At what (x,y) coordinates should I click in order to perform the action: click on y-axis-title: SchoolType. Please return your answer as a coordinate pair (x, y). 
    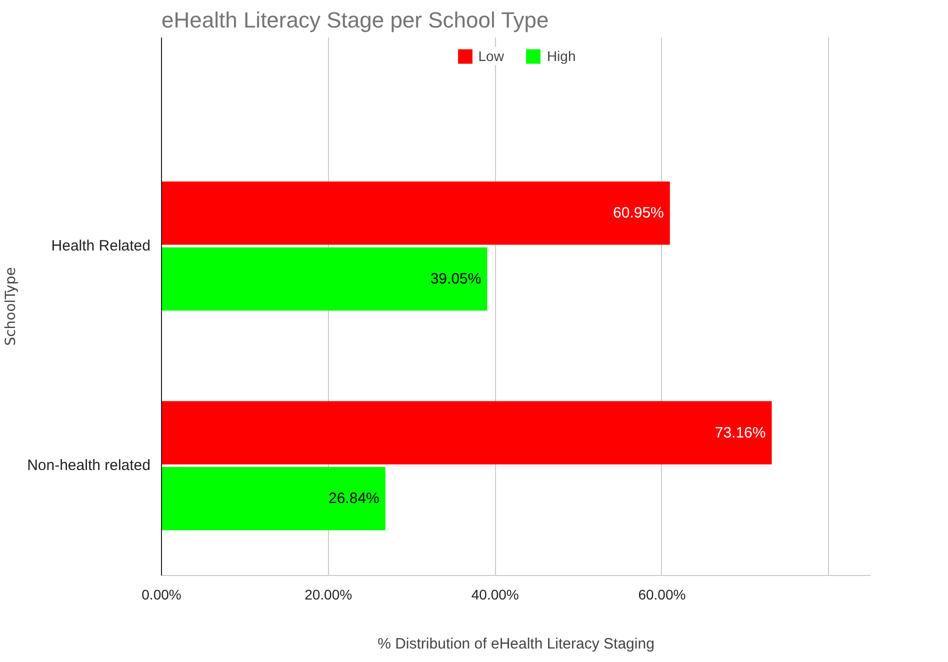
    Looking at the image, I should click on (11, 306).